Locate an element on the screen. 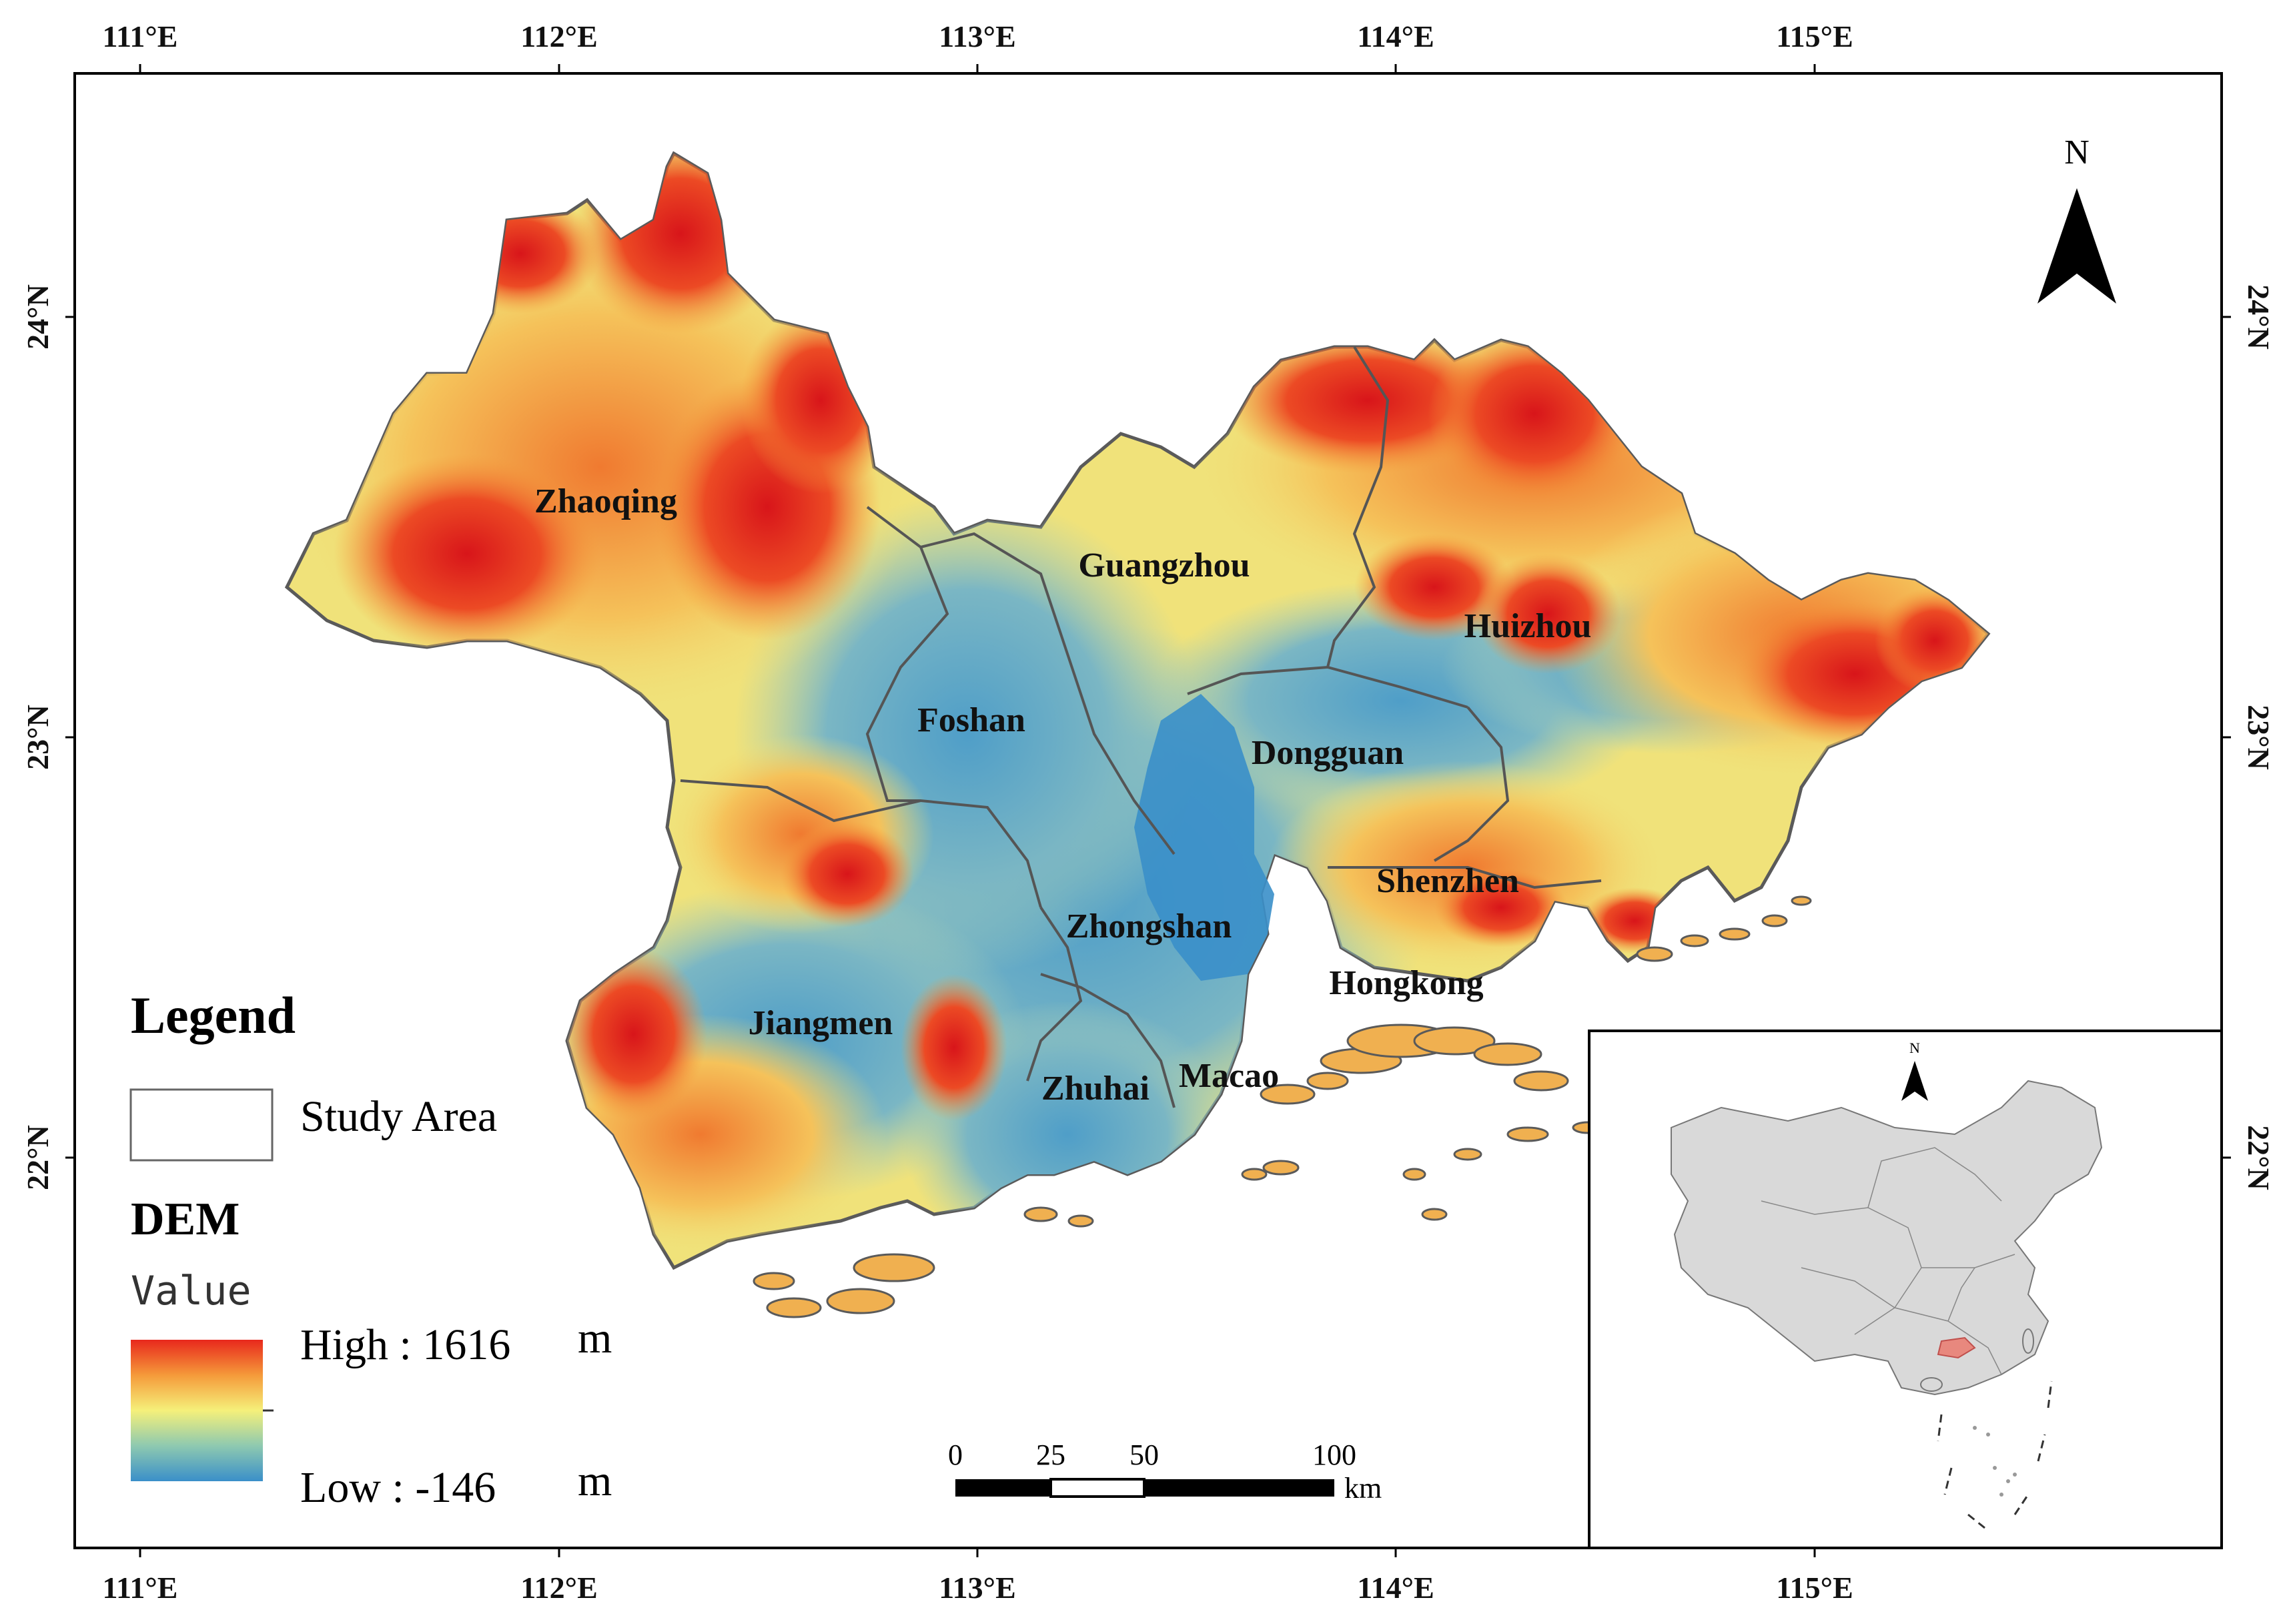 This screenshot has width=2289, height=1624. huizhou-peaks is located at coordinates (1548, 614).